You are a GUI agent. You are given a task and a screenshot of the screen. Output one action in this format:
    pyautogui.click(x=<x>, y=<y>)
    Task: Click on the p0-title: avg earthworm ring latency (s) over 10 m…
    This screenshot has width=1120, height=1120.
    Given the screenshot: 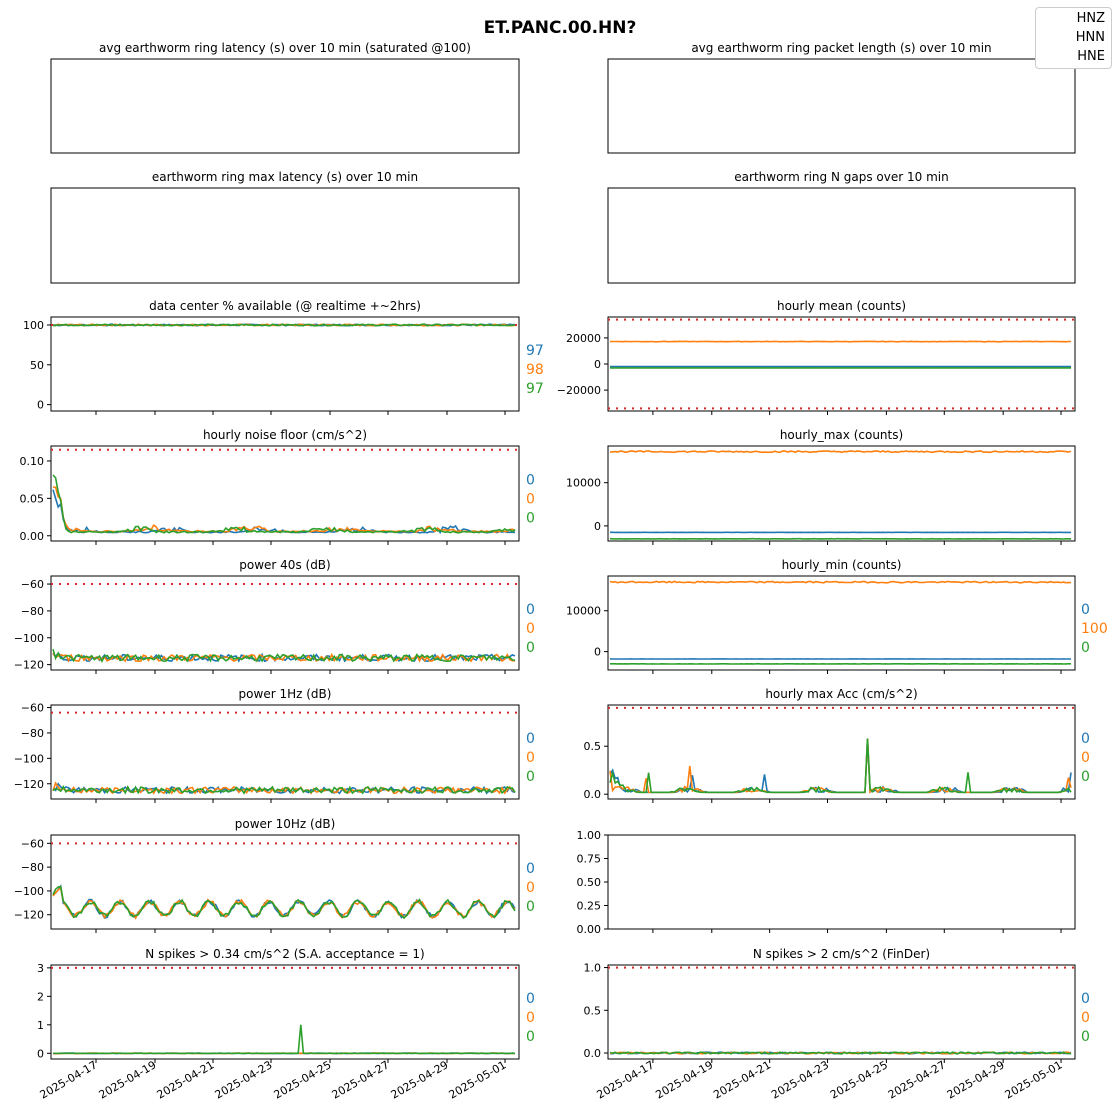 What is the action you would take?
    pyautogui.click(x=285, y=48)
    